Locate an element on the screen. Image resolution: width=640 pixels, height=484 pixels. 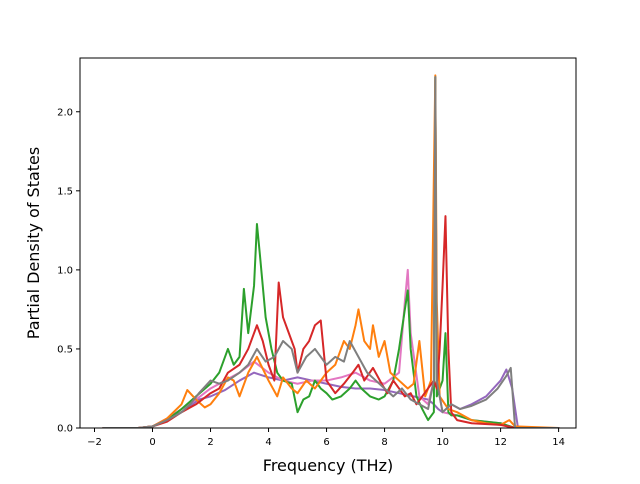
y-tick-label: 1.5 is located at coordinates (65, 191).